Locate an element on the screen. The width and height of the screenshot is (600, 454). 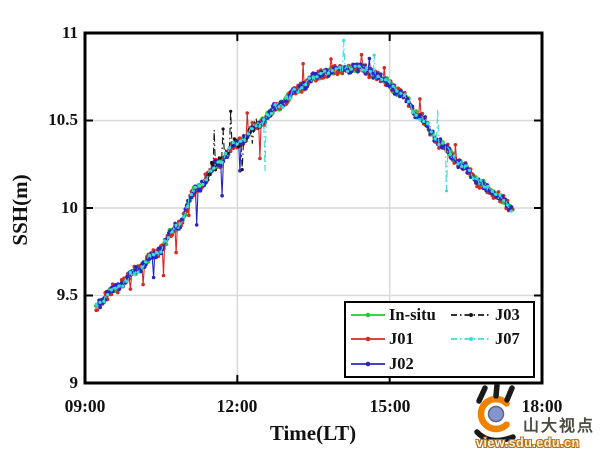
legend-item-j07: J07 is located at coordinates (492, 339).